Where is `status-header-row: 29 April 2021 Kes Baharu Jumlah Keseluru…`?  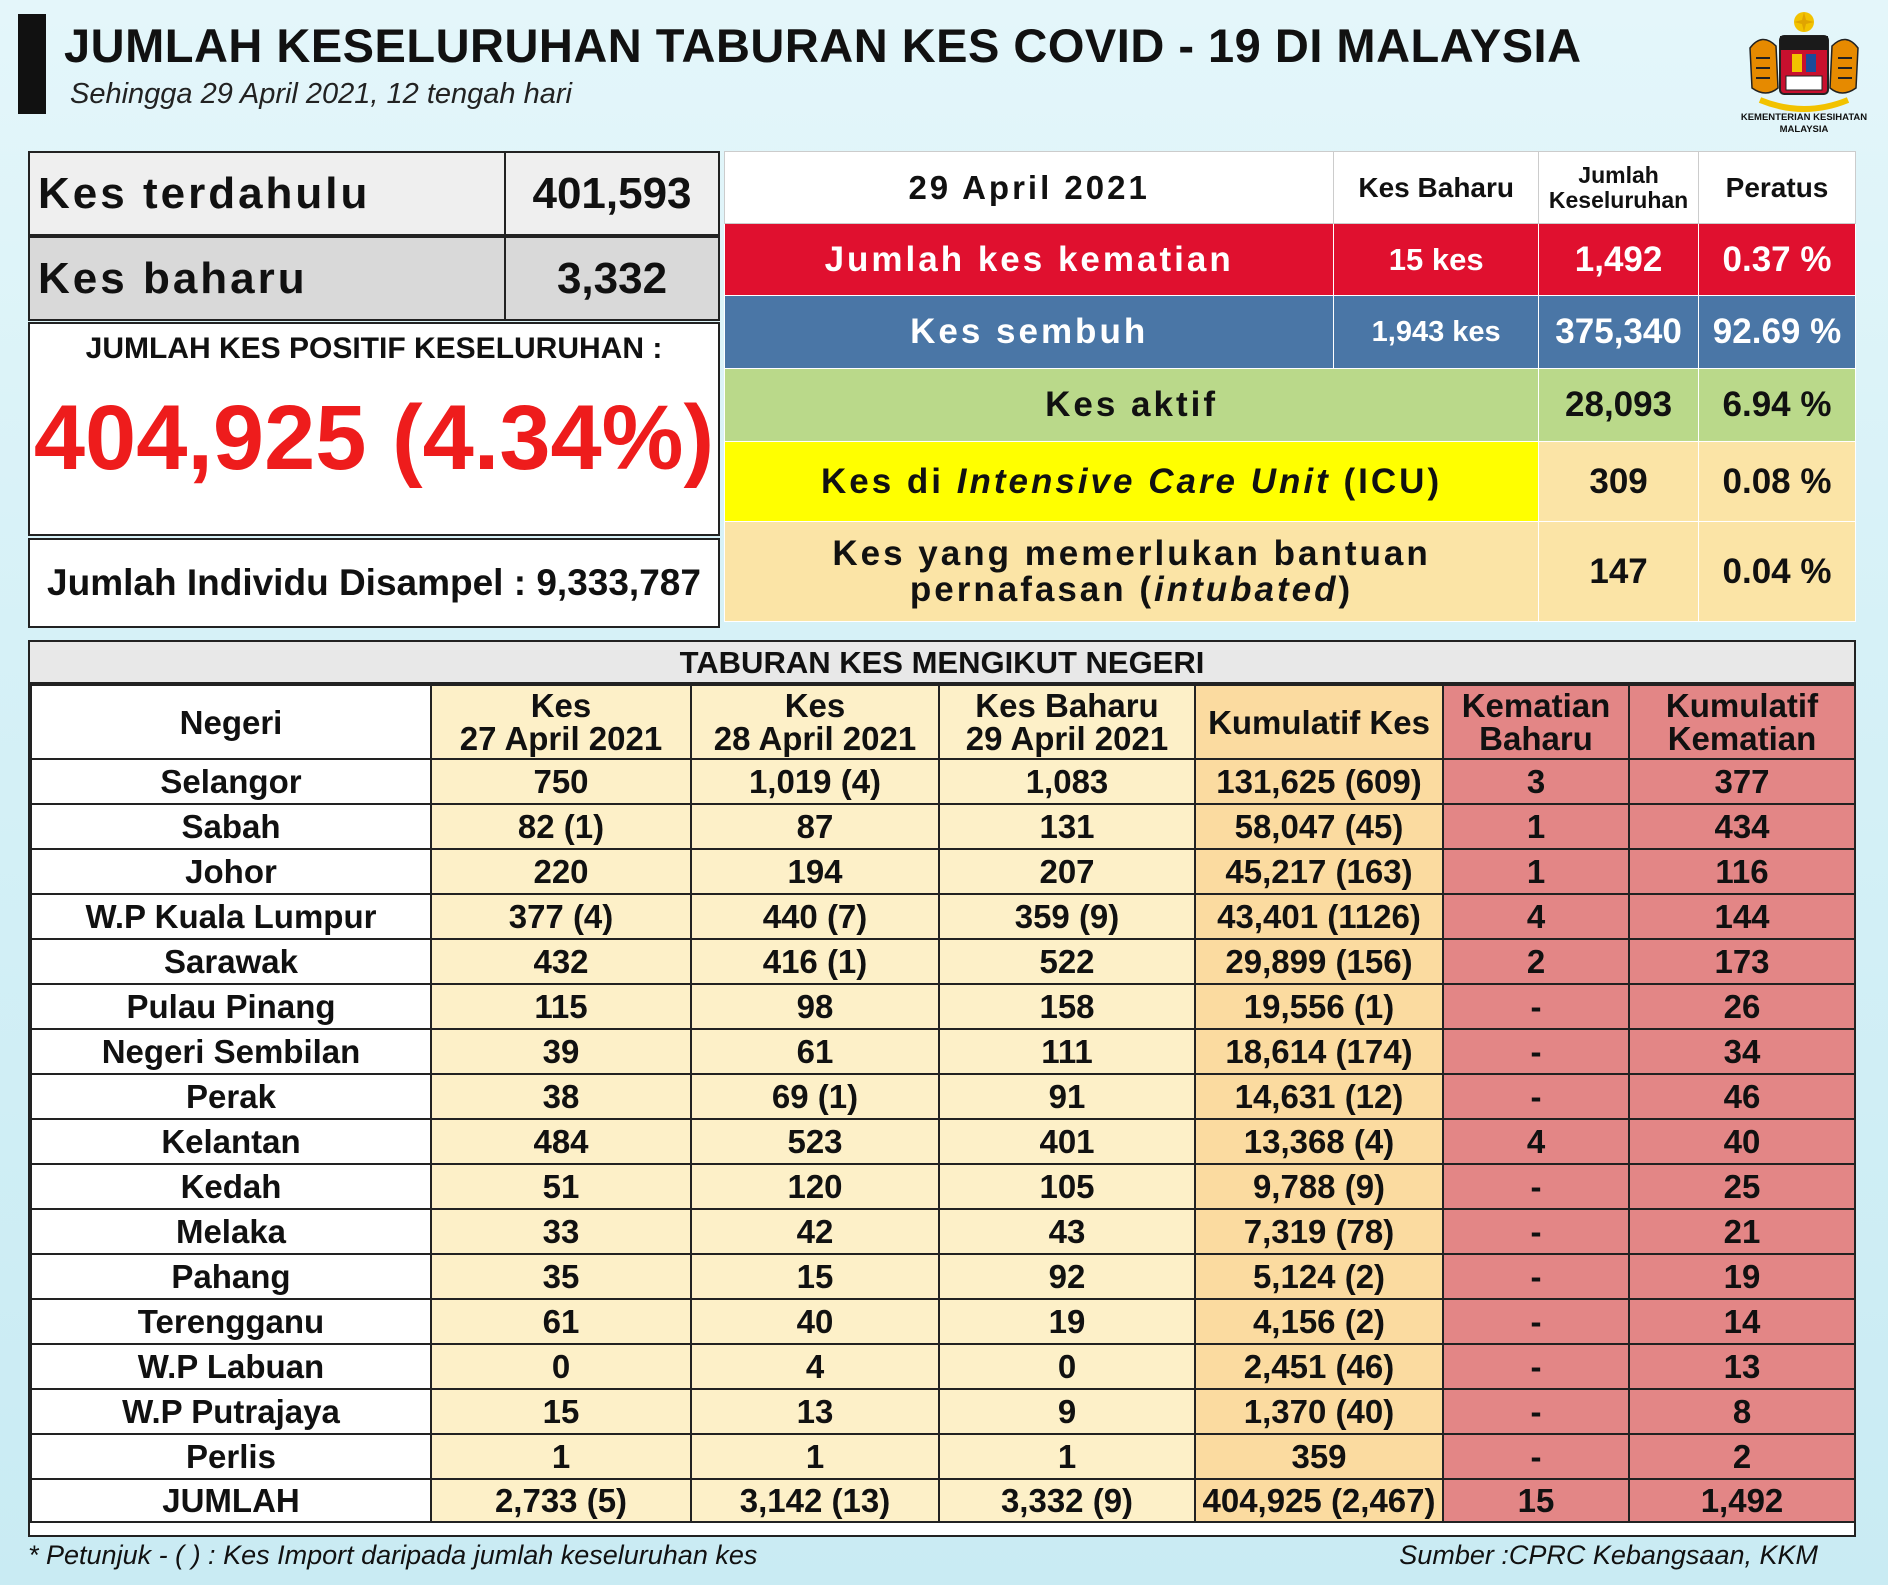 status-header-row: 29 April 2021 Kes Baharu Jumlah Keseluru… is located at coordinates (1289, 187).